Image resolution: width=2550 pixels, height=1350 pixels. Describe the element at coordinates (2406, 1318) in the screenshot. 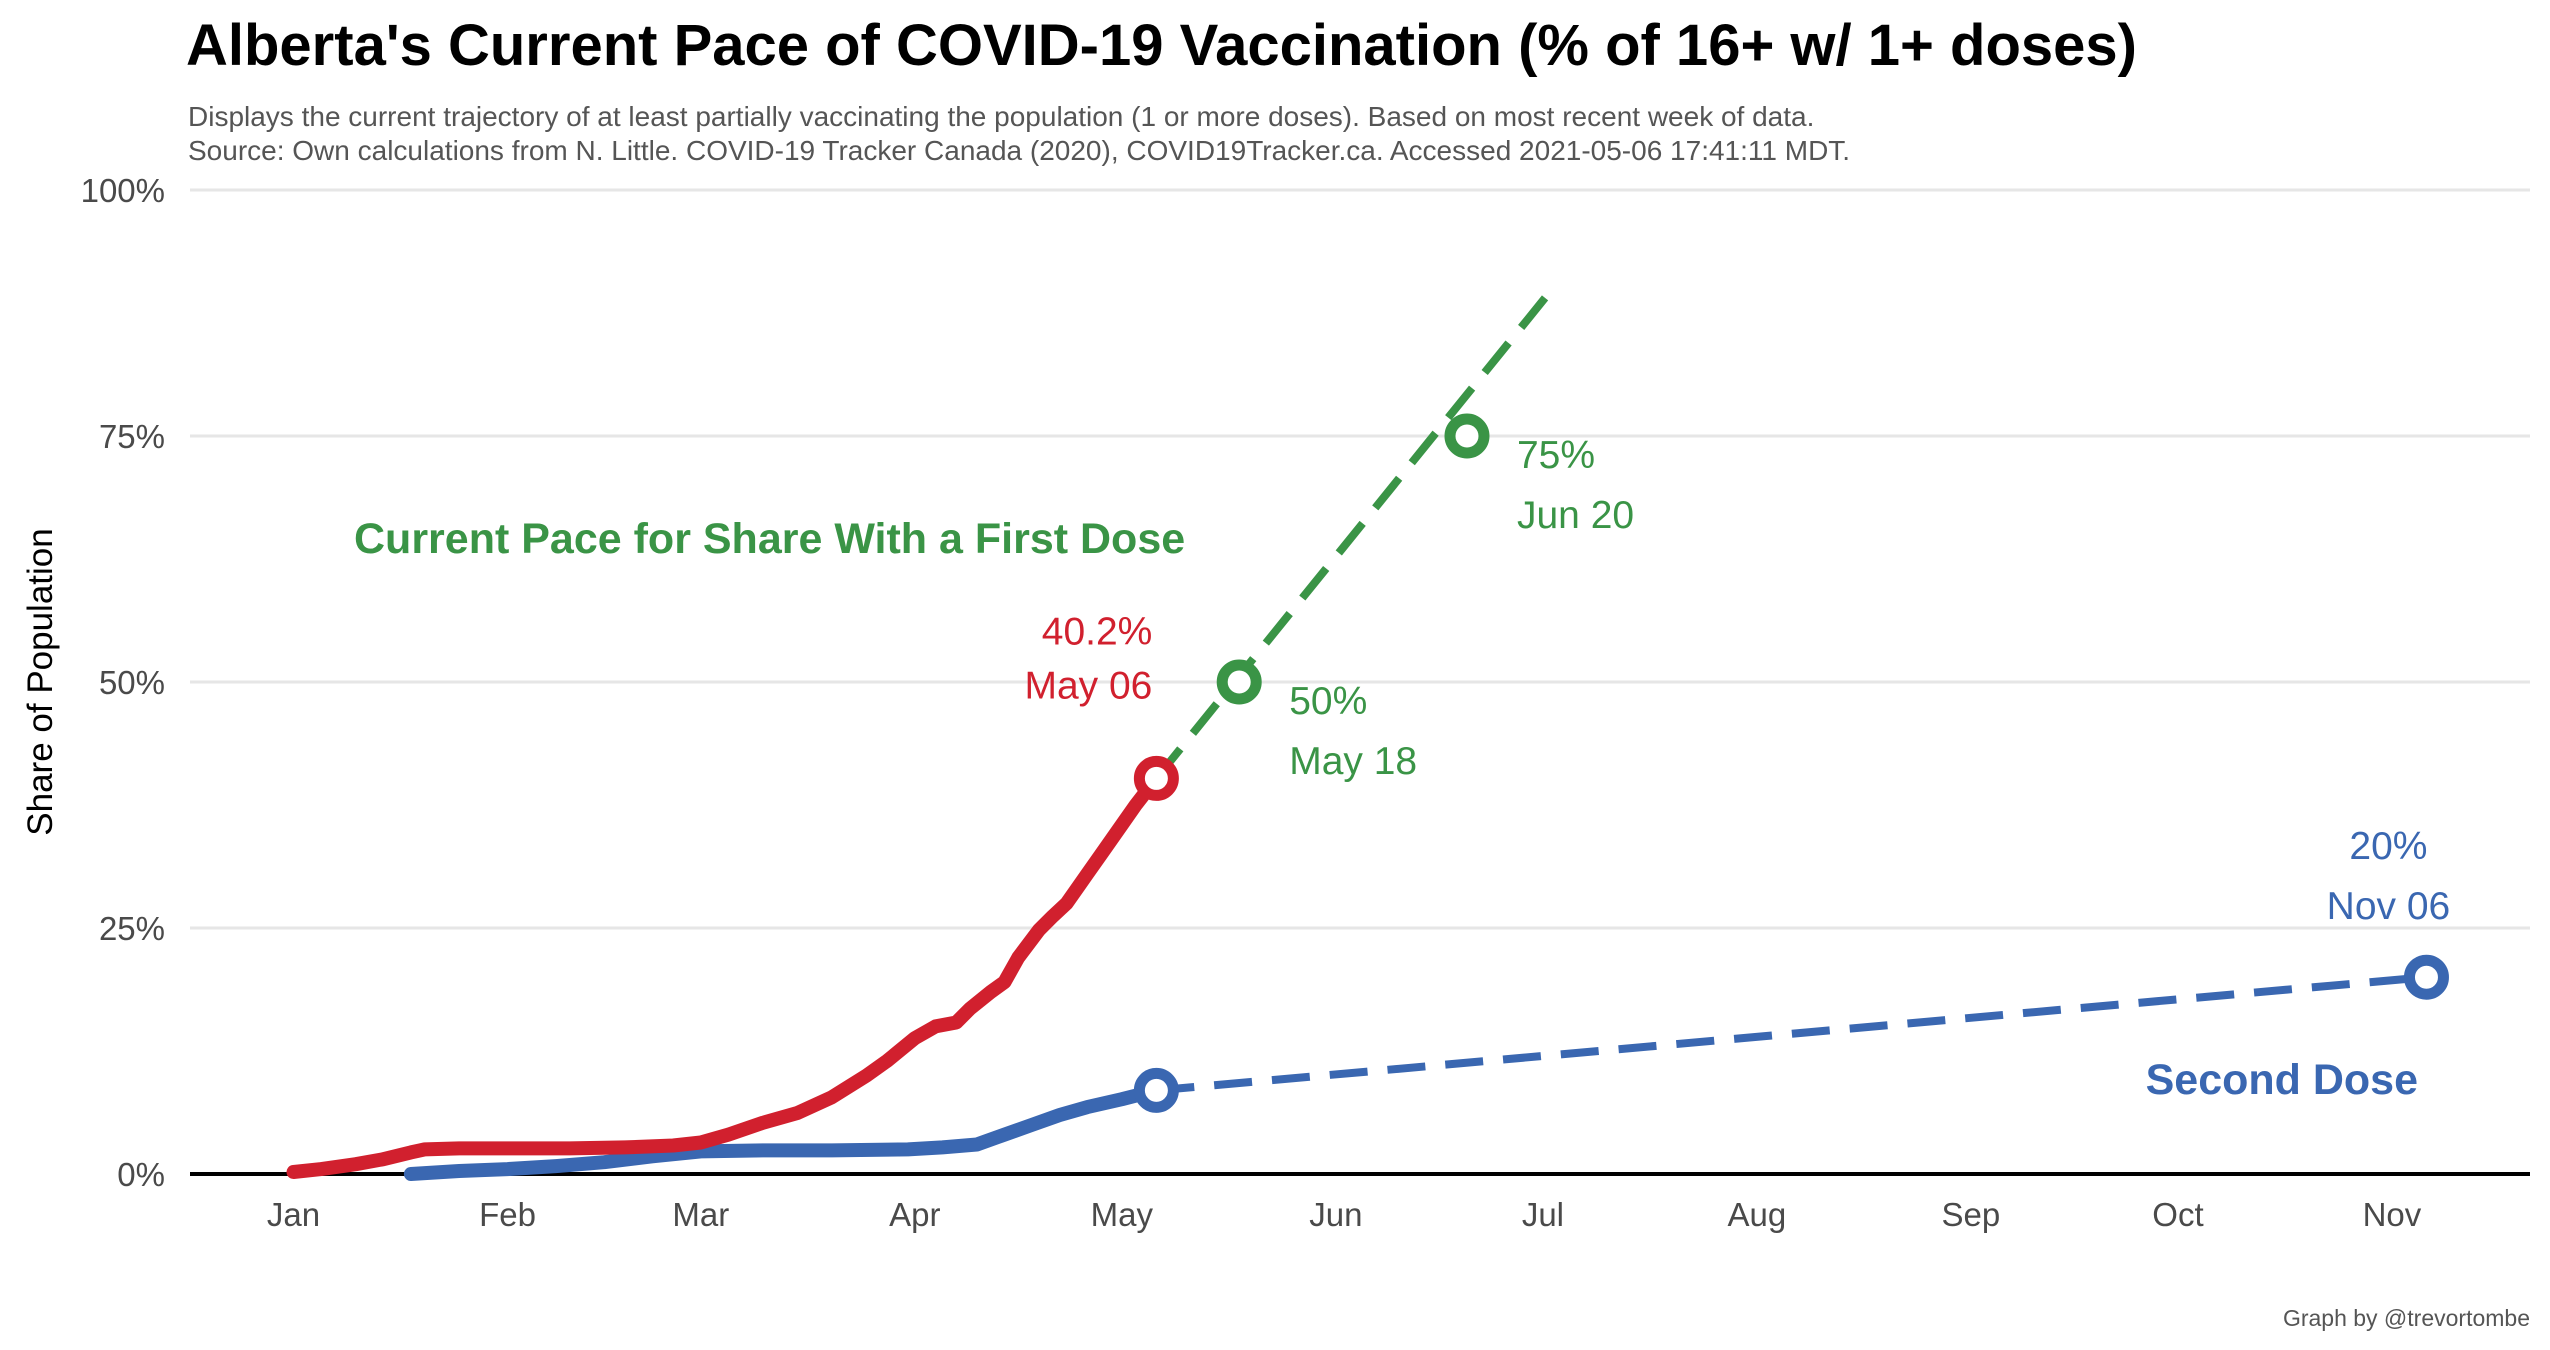

I see `chart-caption: Graph by @trevortombe` at that location.